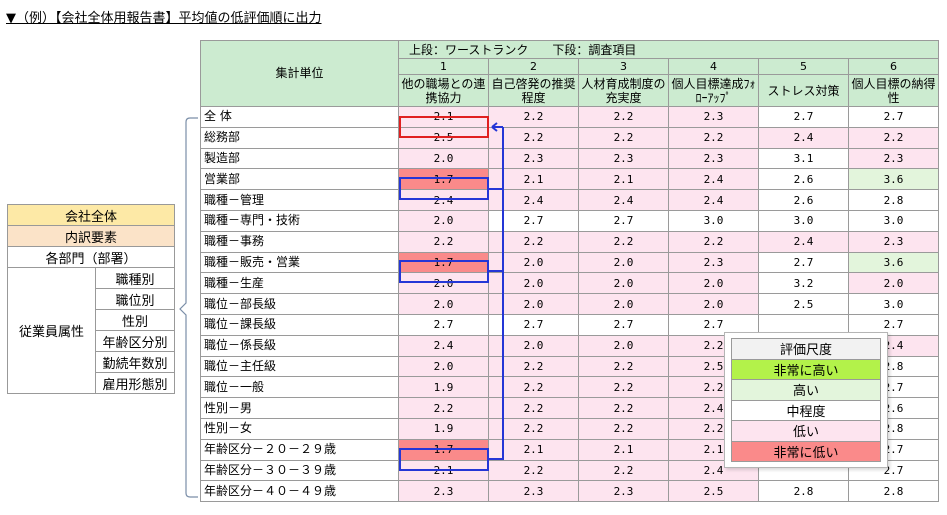 The width and height of the screenshot is (947, 515). Describe the element at coordinates (443, 387) in the screenshot. I see `score-cell: 1.9` at that location.